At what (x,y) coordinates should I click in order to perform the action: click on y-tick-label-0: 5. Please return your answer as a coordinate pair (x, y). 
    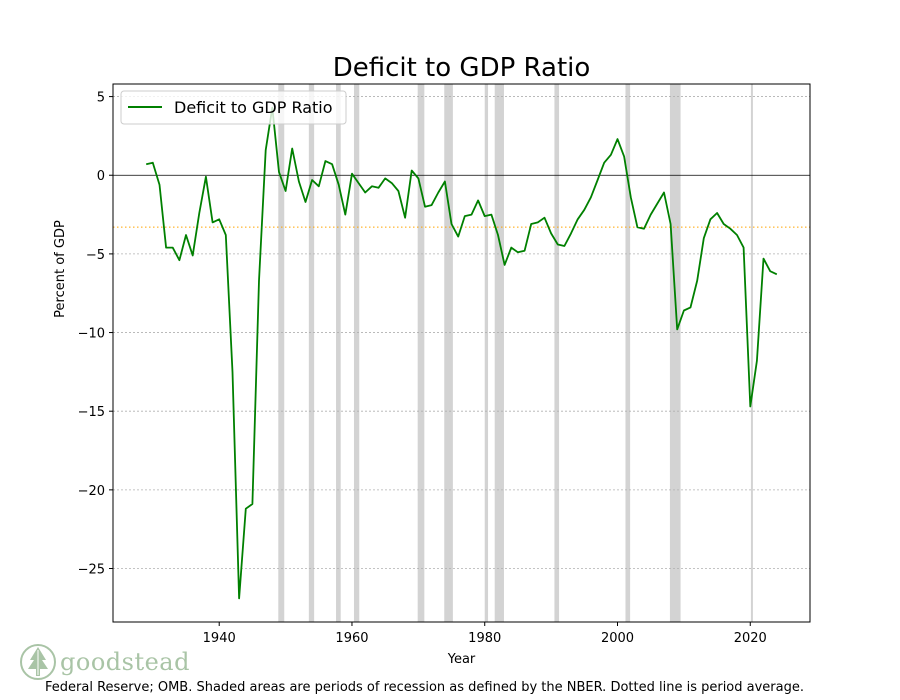
    Looking at the image, I should click on (101, 98).